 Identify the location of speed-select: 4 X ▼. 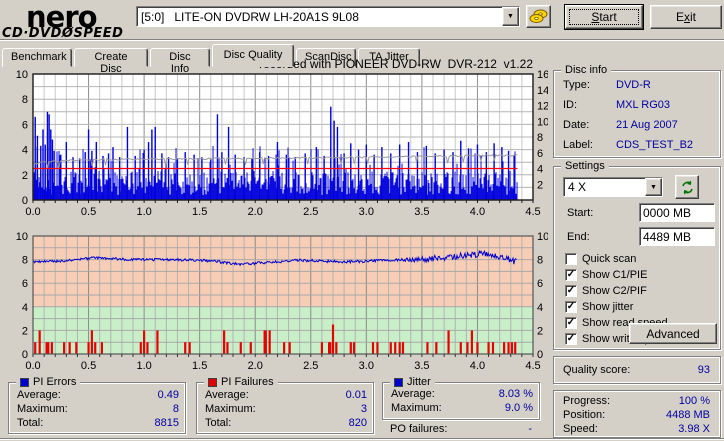
(613, 187).